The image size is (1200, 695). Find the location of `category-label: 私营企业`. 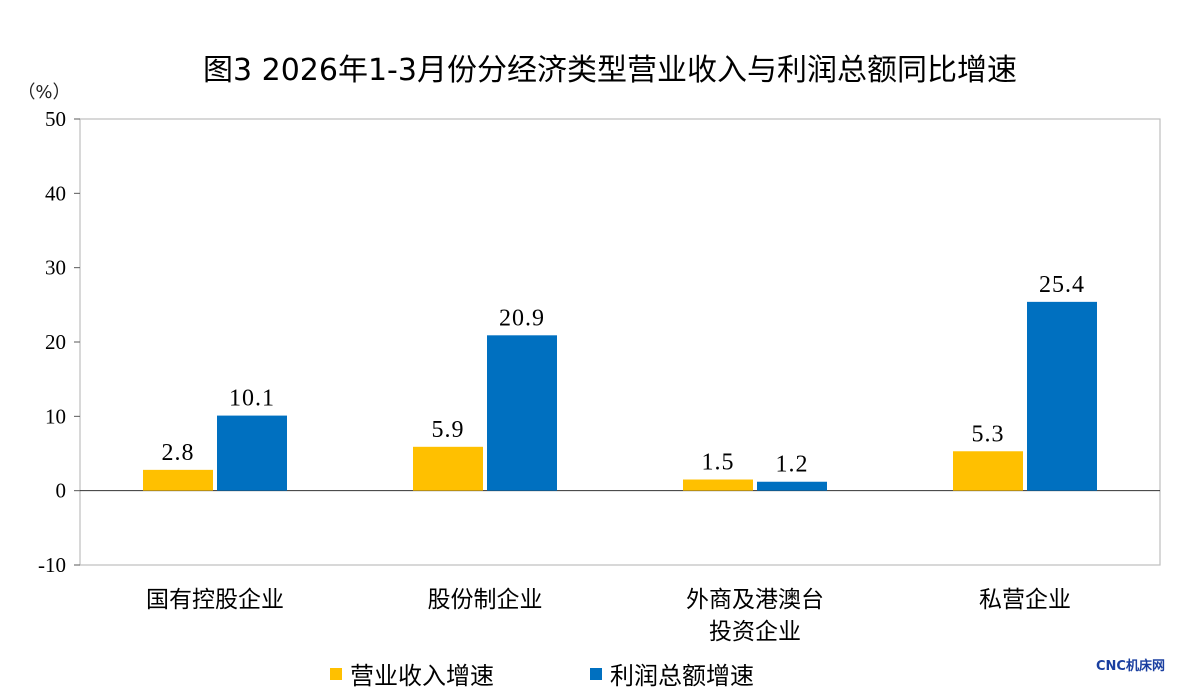

category-label: 私营企业 is located at coordinates (1025, 600).